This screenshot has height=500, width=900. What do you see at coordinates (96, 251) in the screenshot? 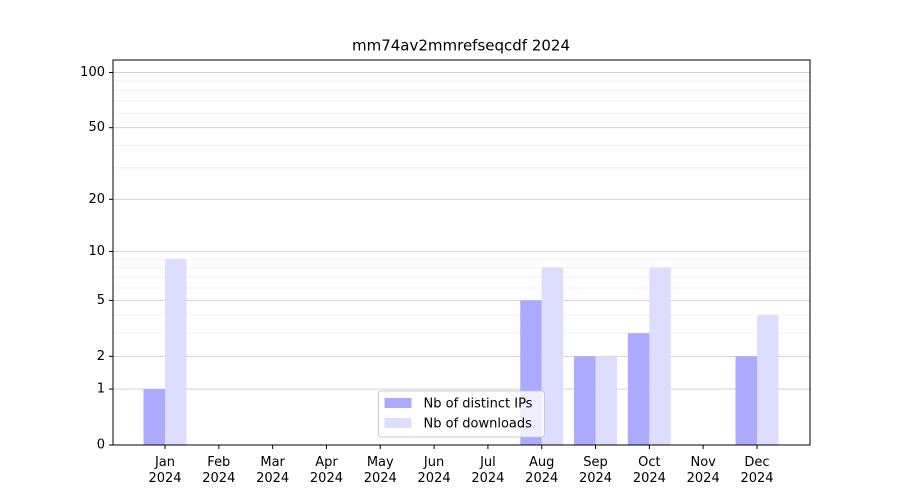
I see `y-tick-label: 10` at bounding box center [96, 251].